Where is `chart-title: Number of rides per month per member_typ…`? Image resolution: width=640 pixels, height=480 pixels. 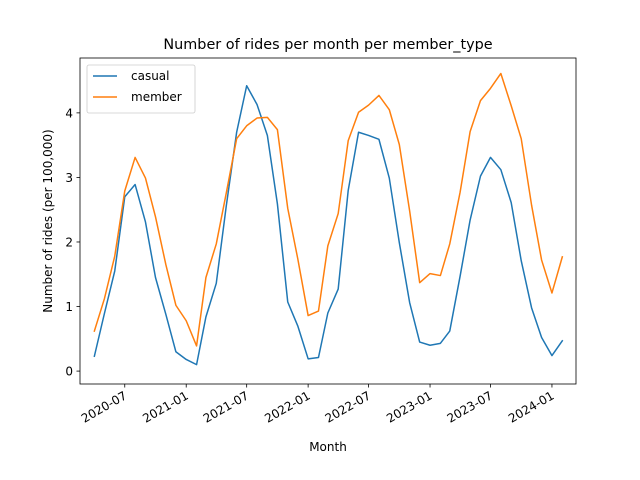 chart-title: Number of rides per month per member_typ… is located at coordinates (327, 45).